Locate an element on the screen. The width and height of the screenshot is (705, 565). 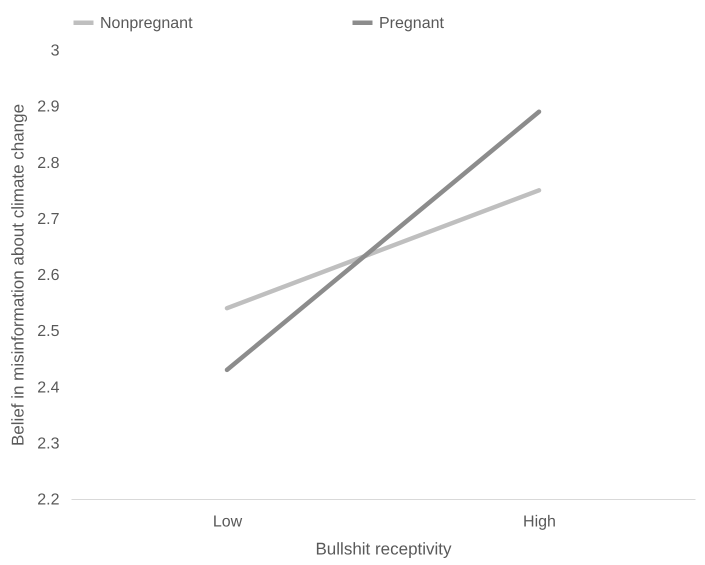
y-tick-label: 2.7 is located at coordinates (48, 219).